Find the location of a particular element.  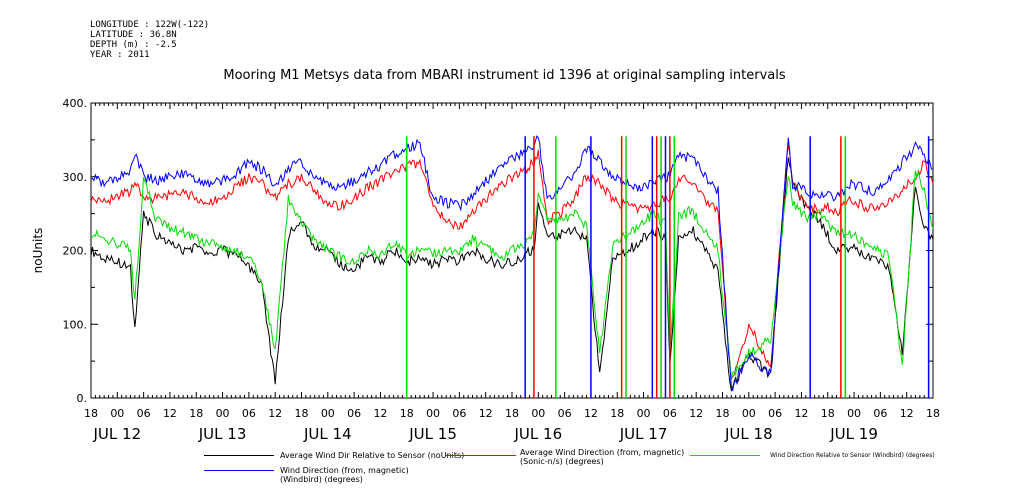

legend-swatch-green is located at coordinates (725, 455).